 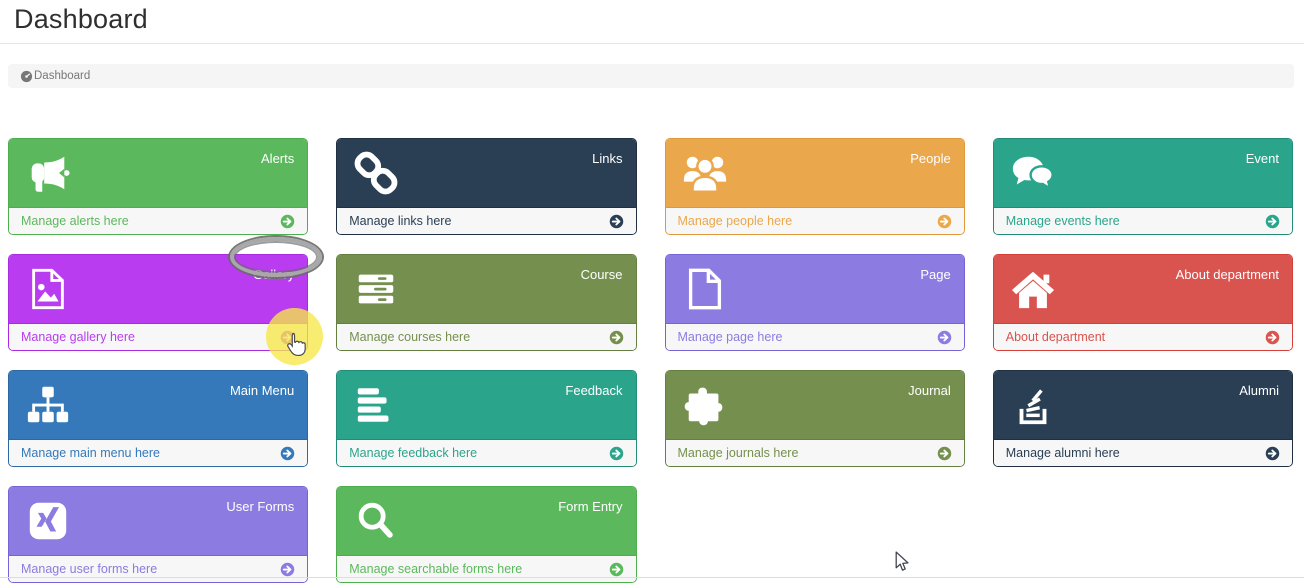 What do you see at coordinates (486, 336) in the screenshot?
I see `card-footer-link-course: Manage courses here` at bounding box center [486, 336].